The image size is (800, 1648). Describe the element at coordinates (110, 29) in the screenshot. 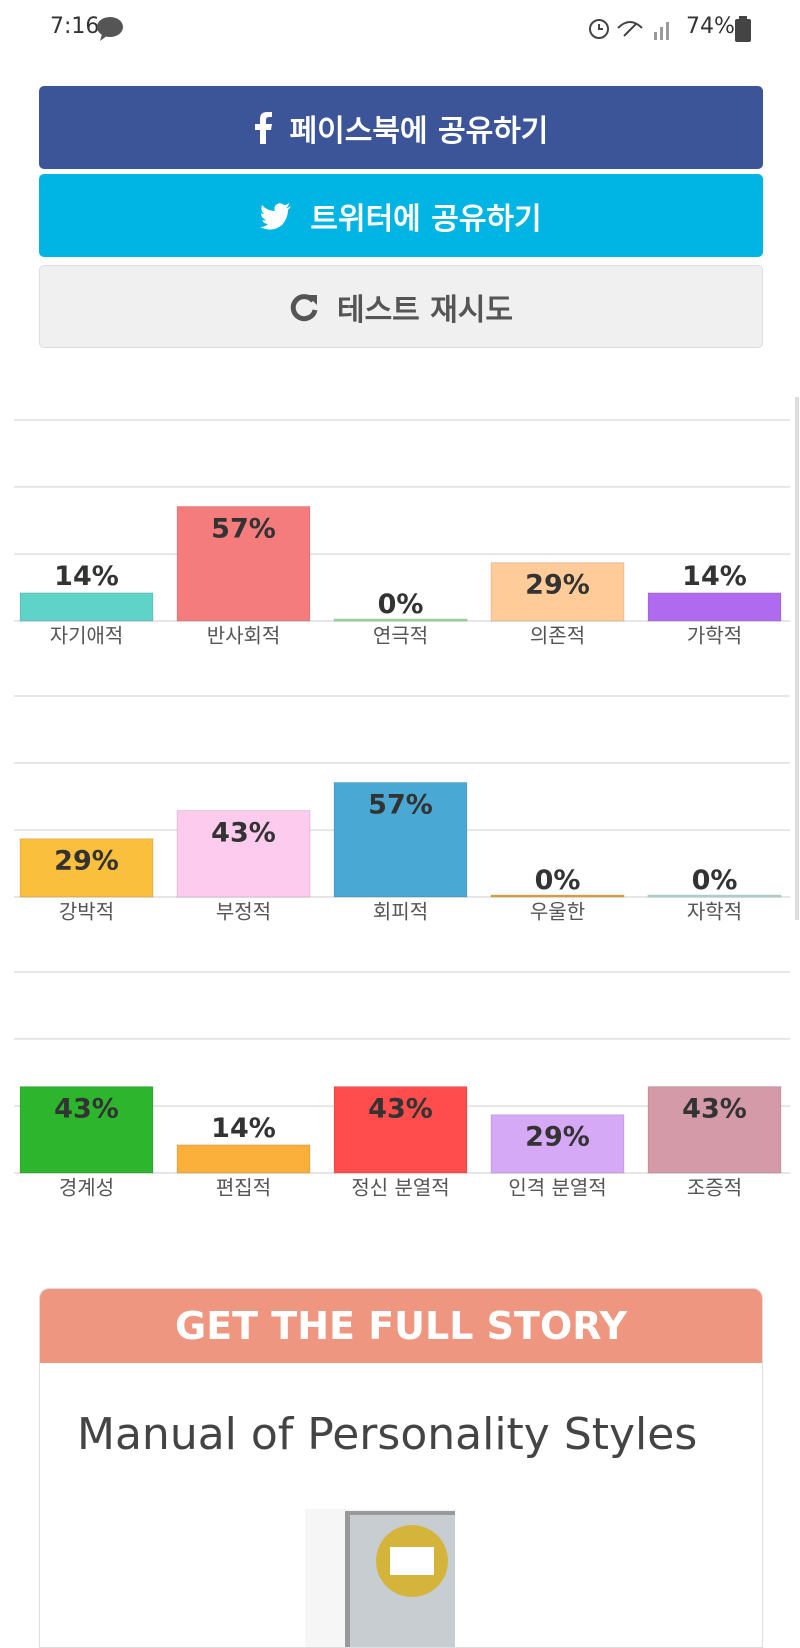

I see `talk-icon` at that location.